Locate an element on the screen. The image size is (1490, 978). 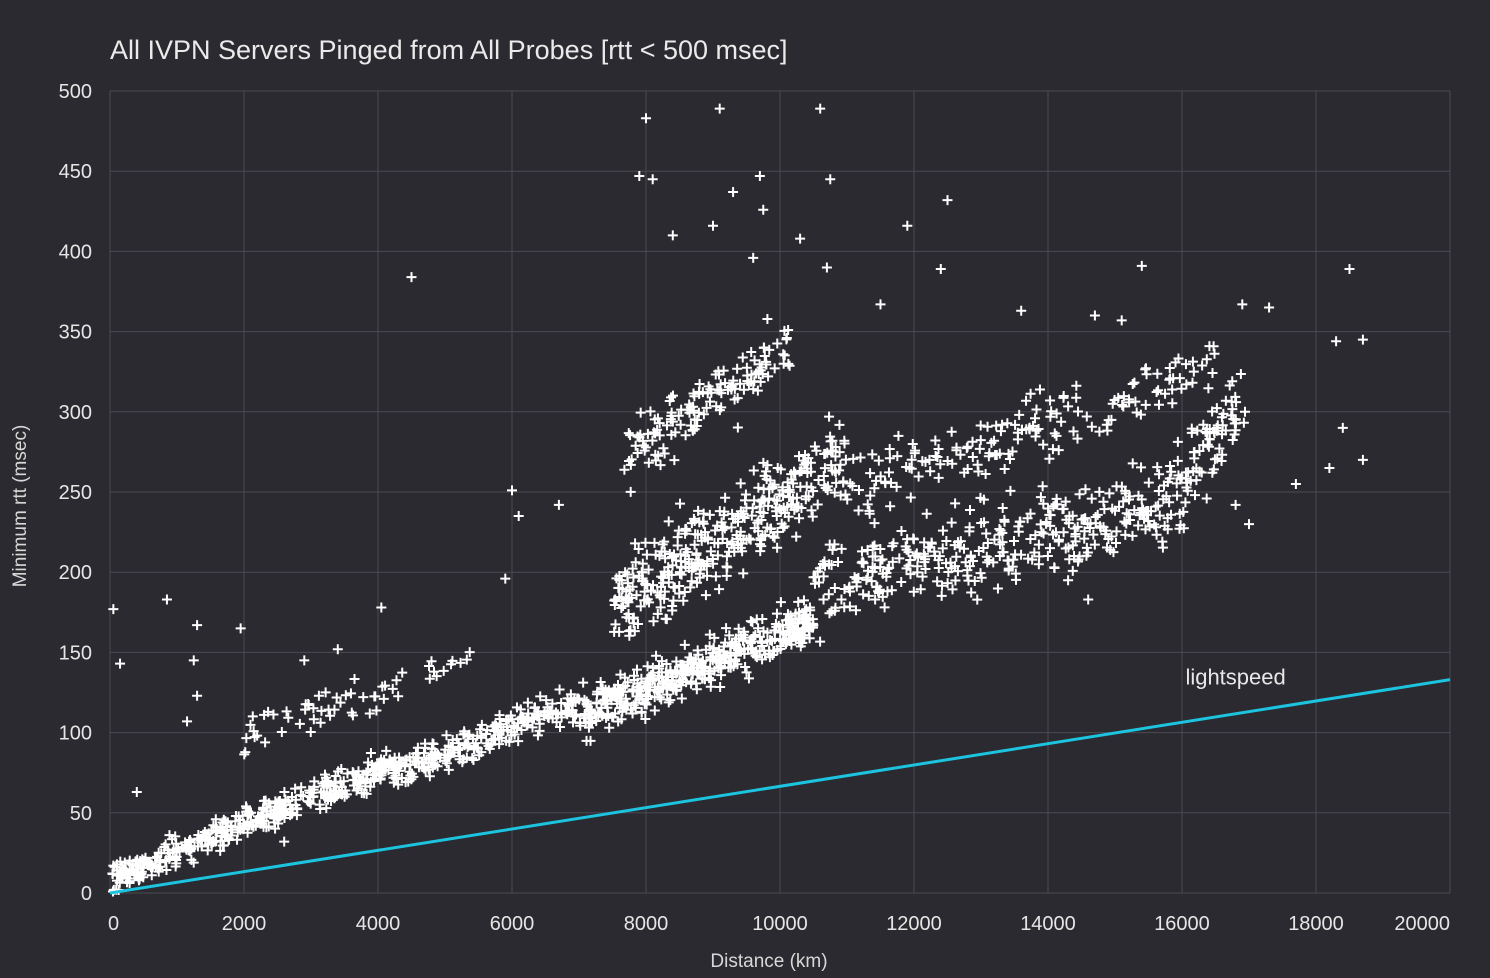
x-tick-label: 16000 is located at coordinates (1182, 924).